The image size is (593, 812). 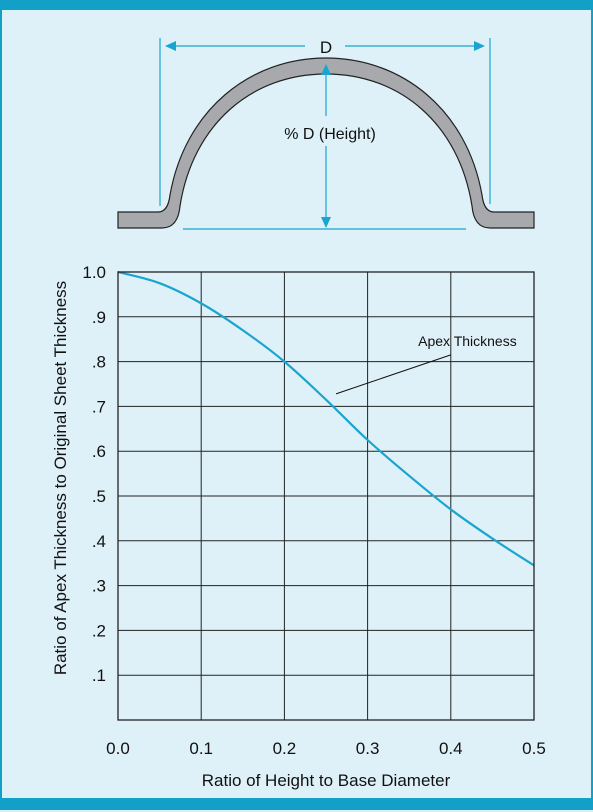 I want to click on dome-shell, so click(x=326, y=143).